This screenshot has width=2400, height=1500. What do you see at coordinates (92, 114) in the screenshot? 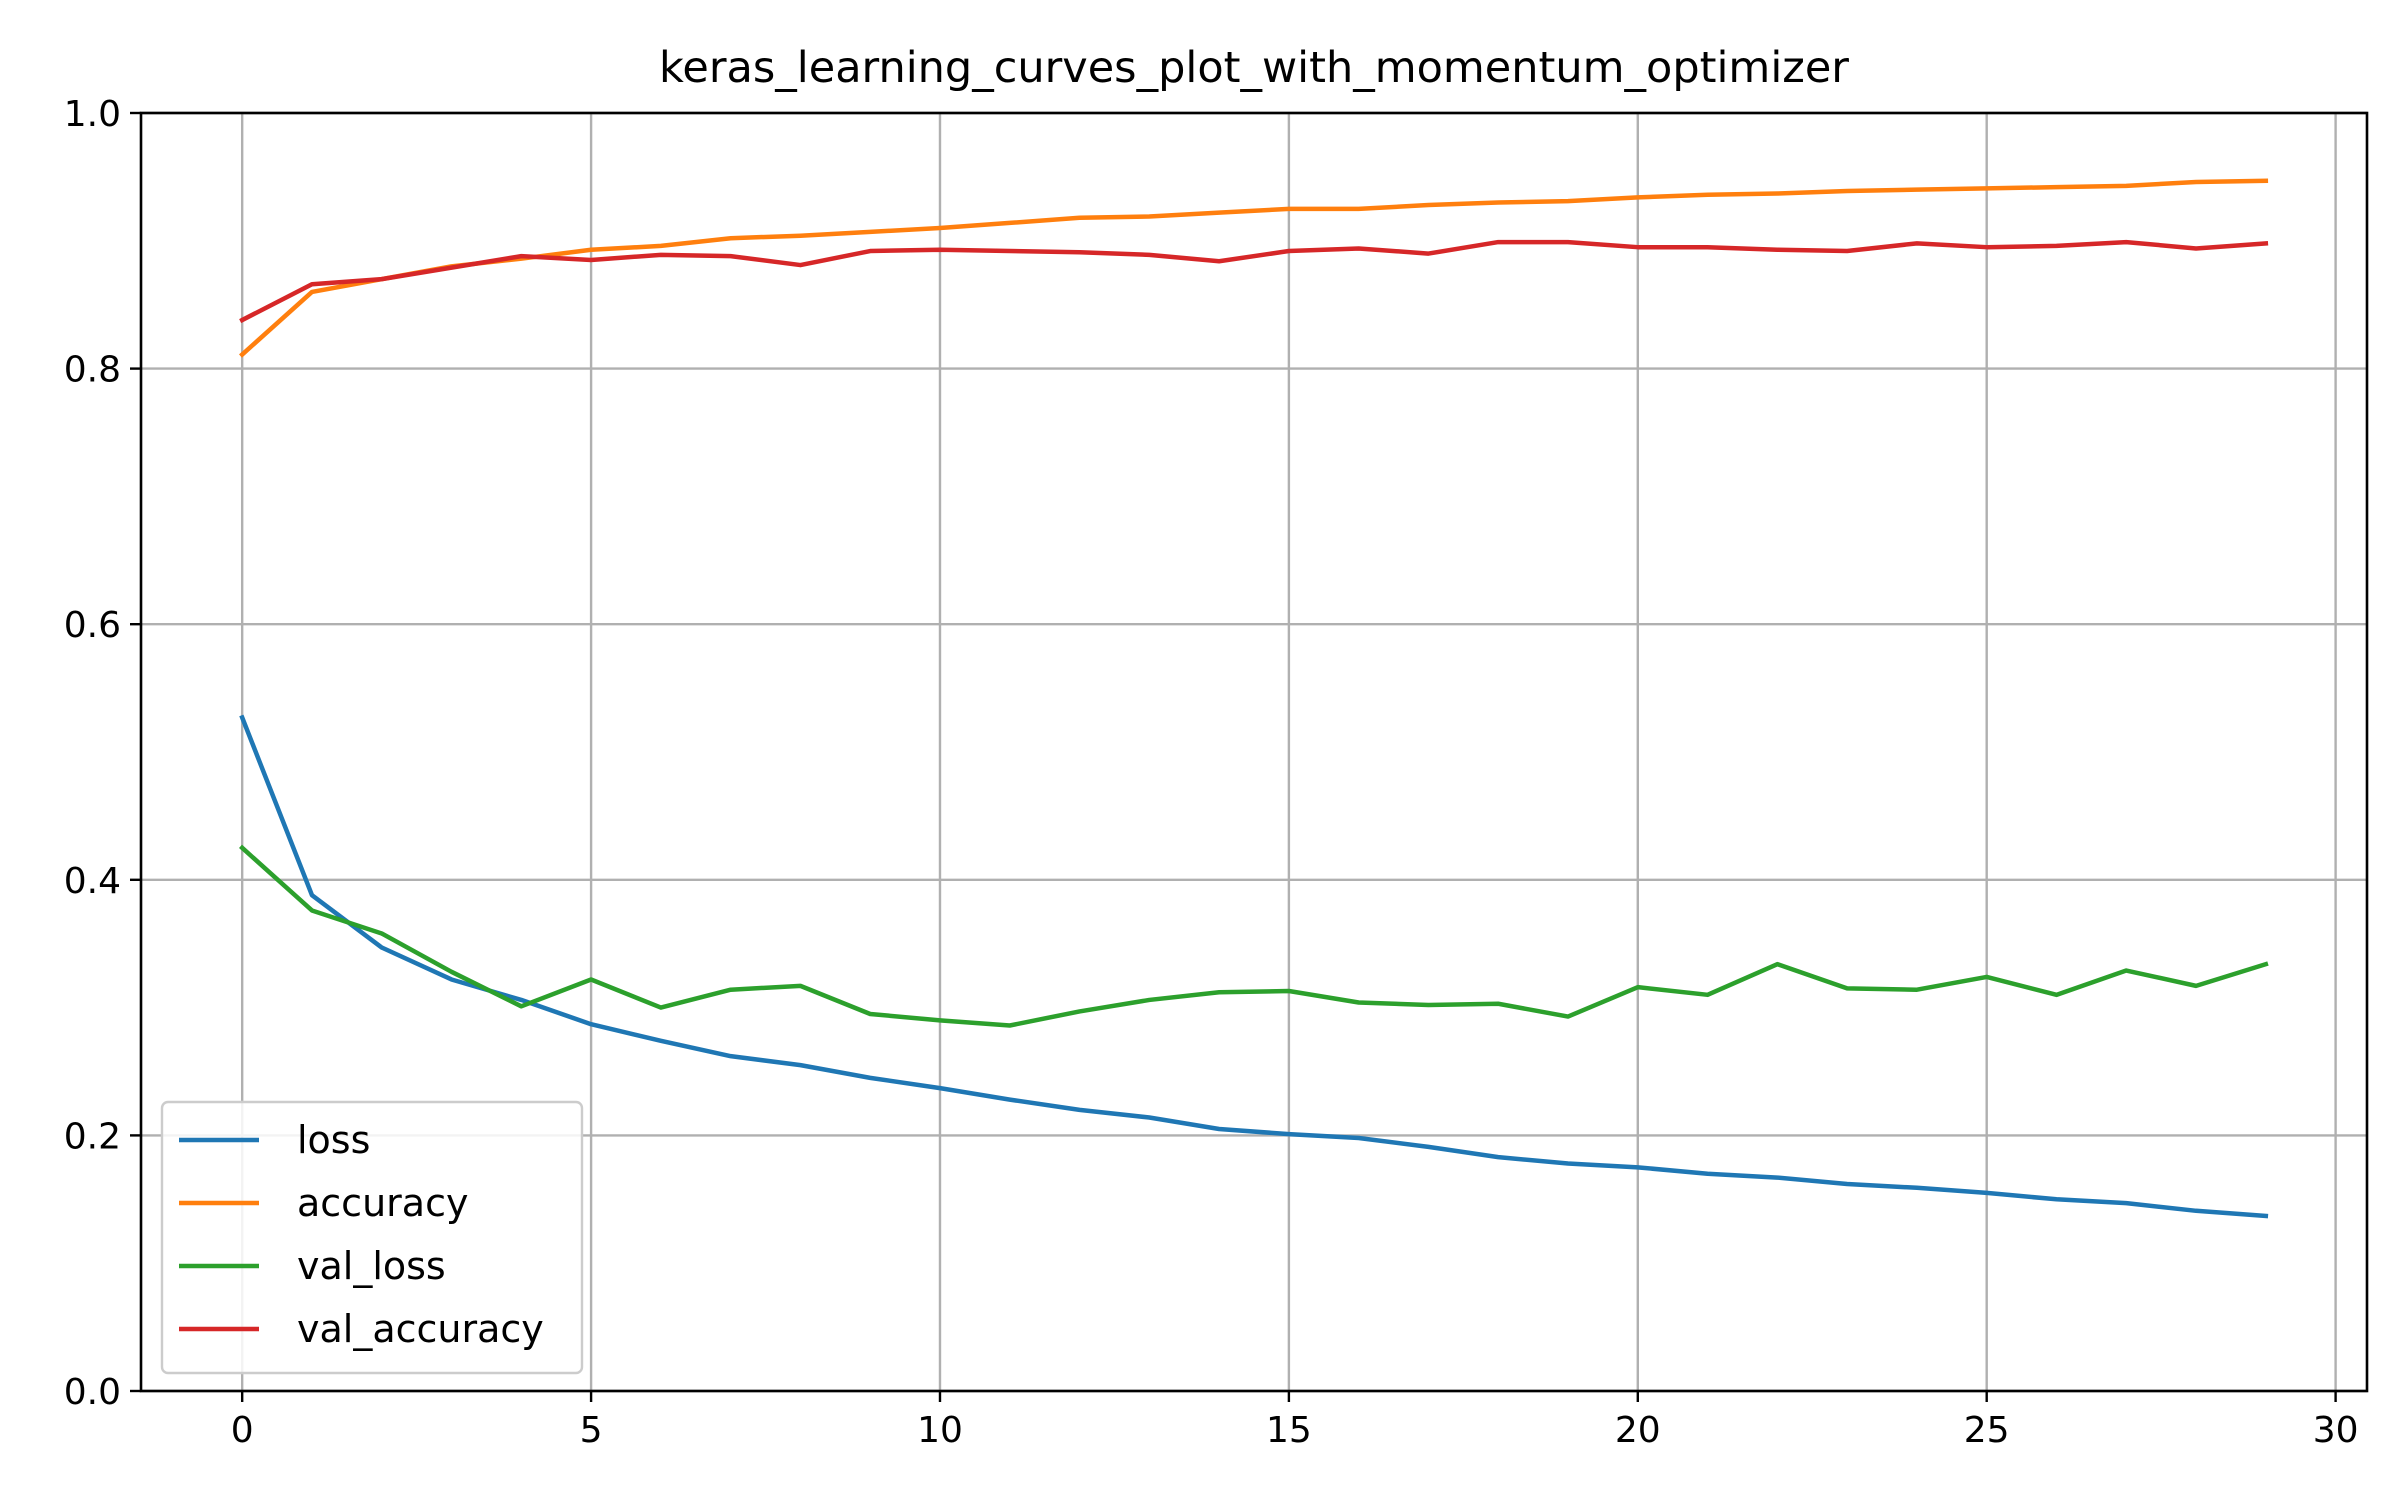
I see `y-tick-label: 1.0` at bounding box center [92, 114].